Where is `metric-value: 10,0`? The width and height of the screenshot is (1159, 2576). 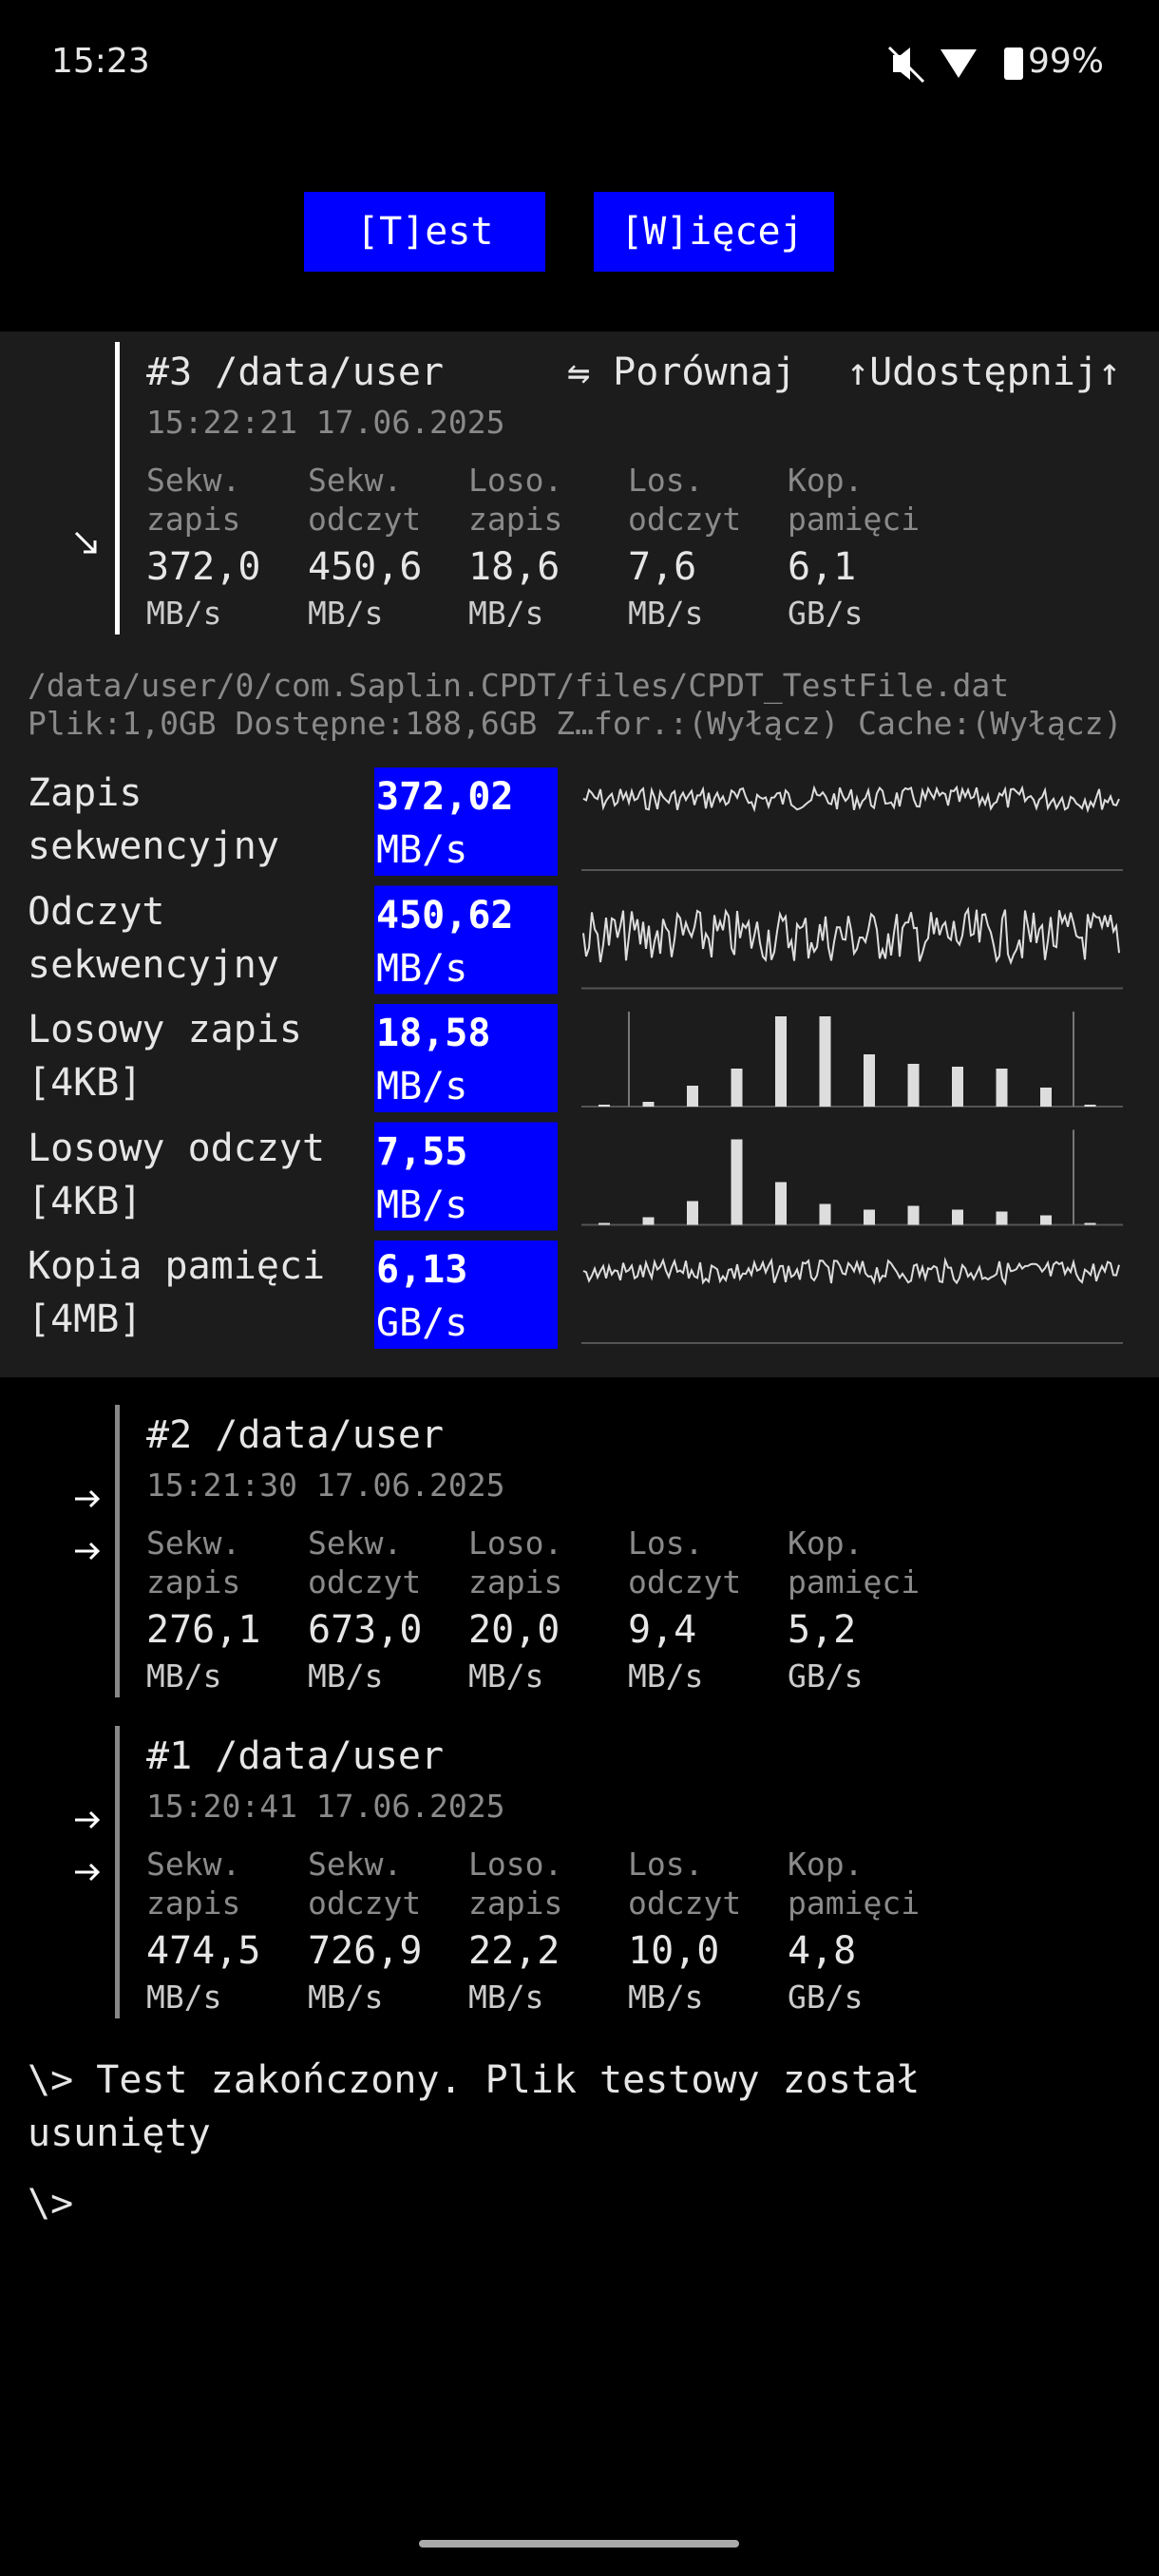
metric-value: 10,0 is located at coordinates (674, 1951).